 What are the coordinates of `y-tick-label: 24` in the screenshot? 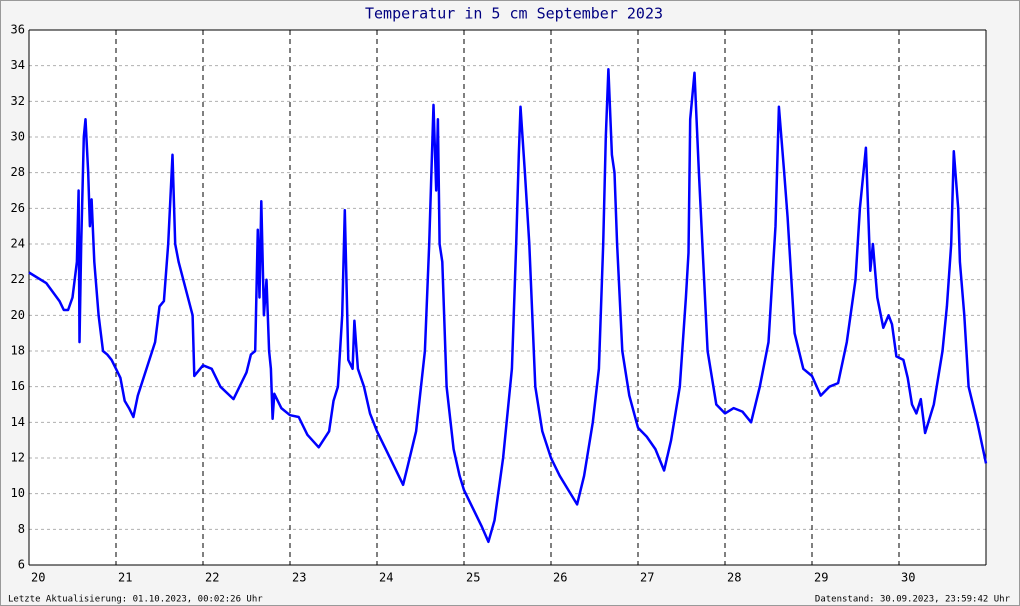 It's located at (18, 244).